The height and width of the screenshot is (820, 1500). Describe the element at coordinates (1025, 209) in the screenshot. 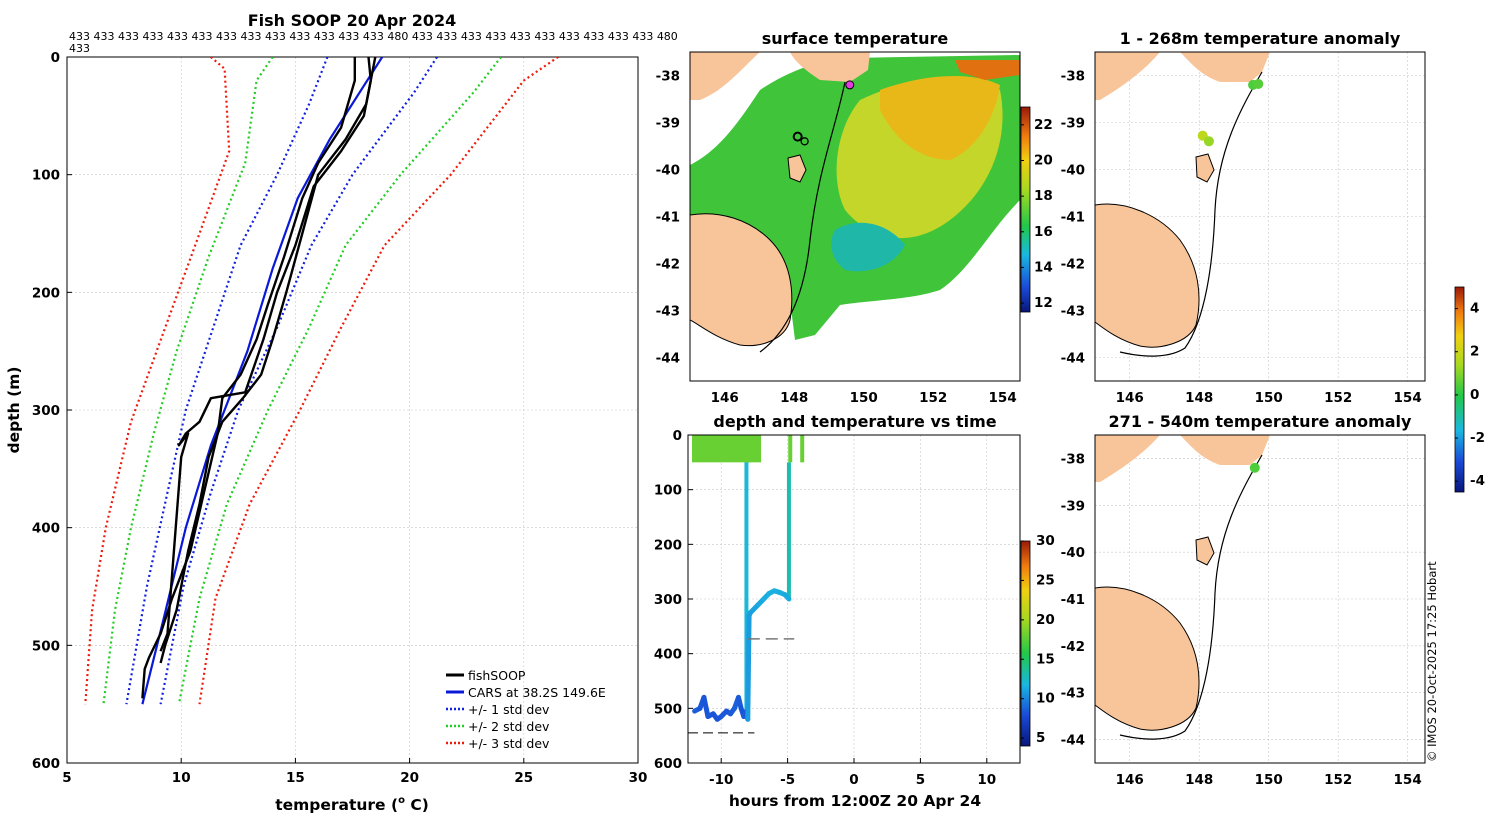

I see `sst-colorbar` at that location.